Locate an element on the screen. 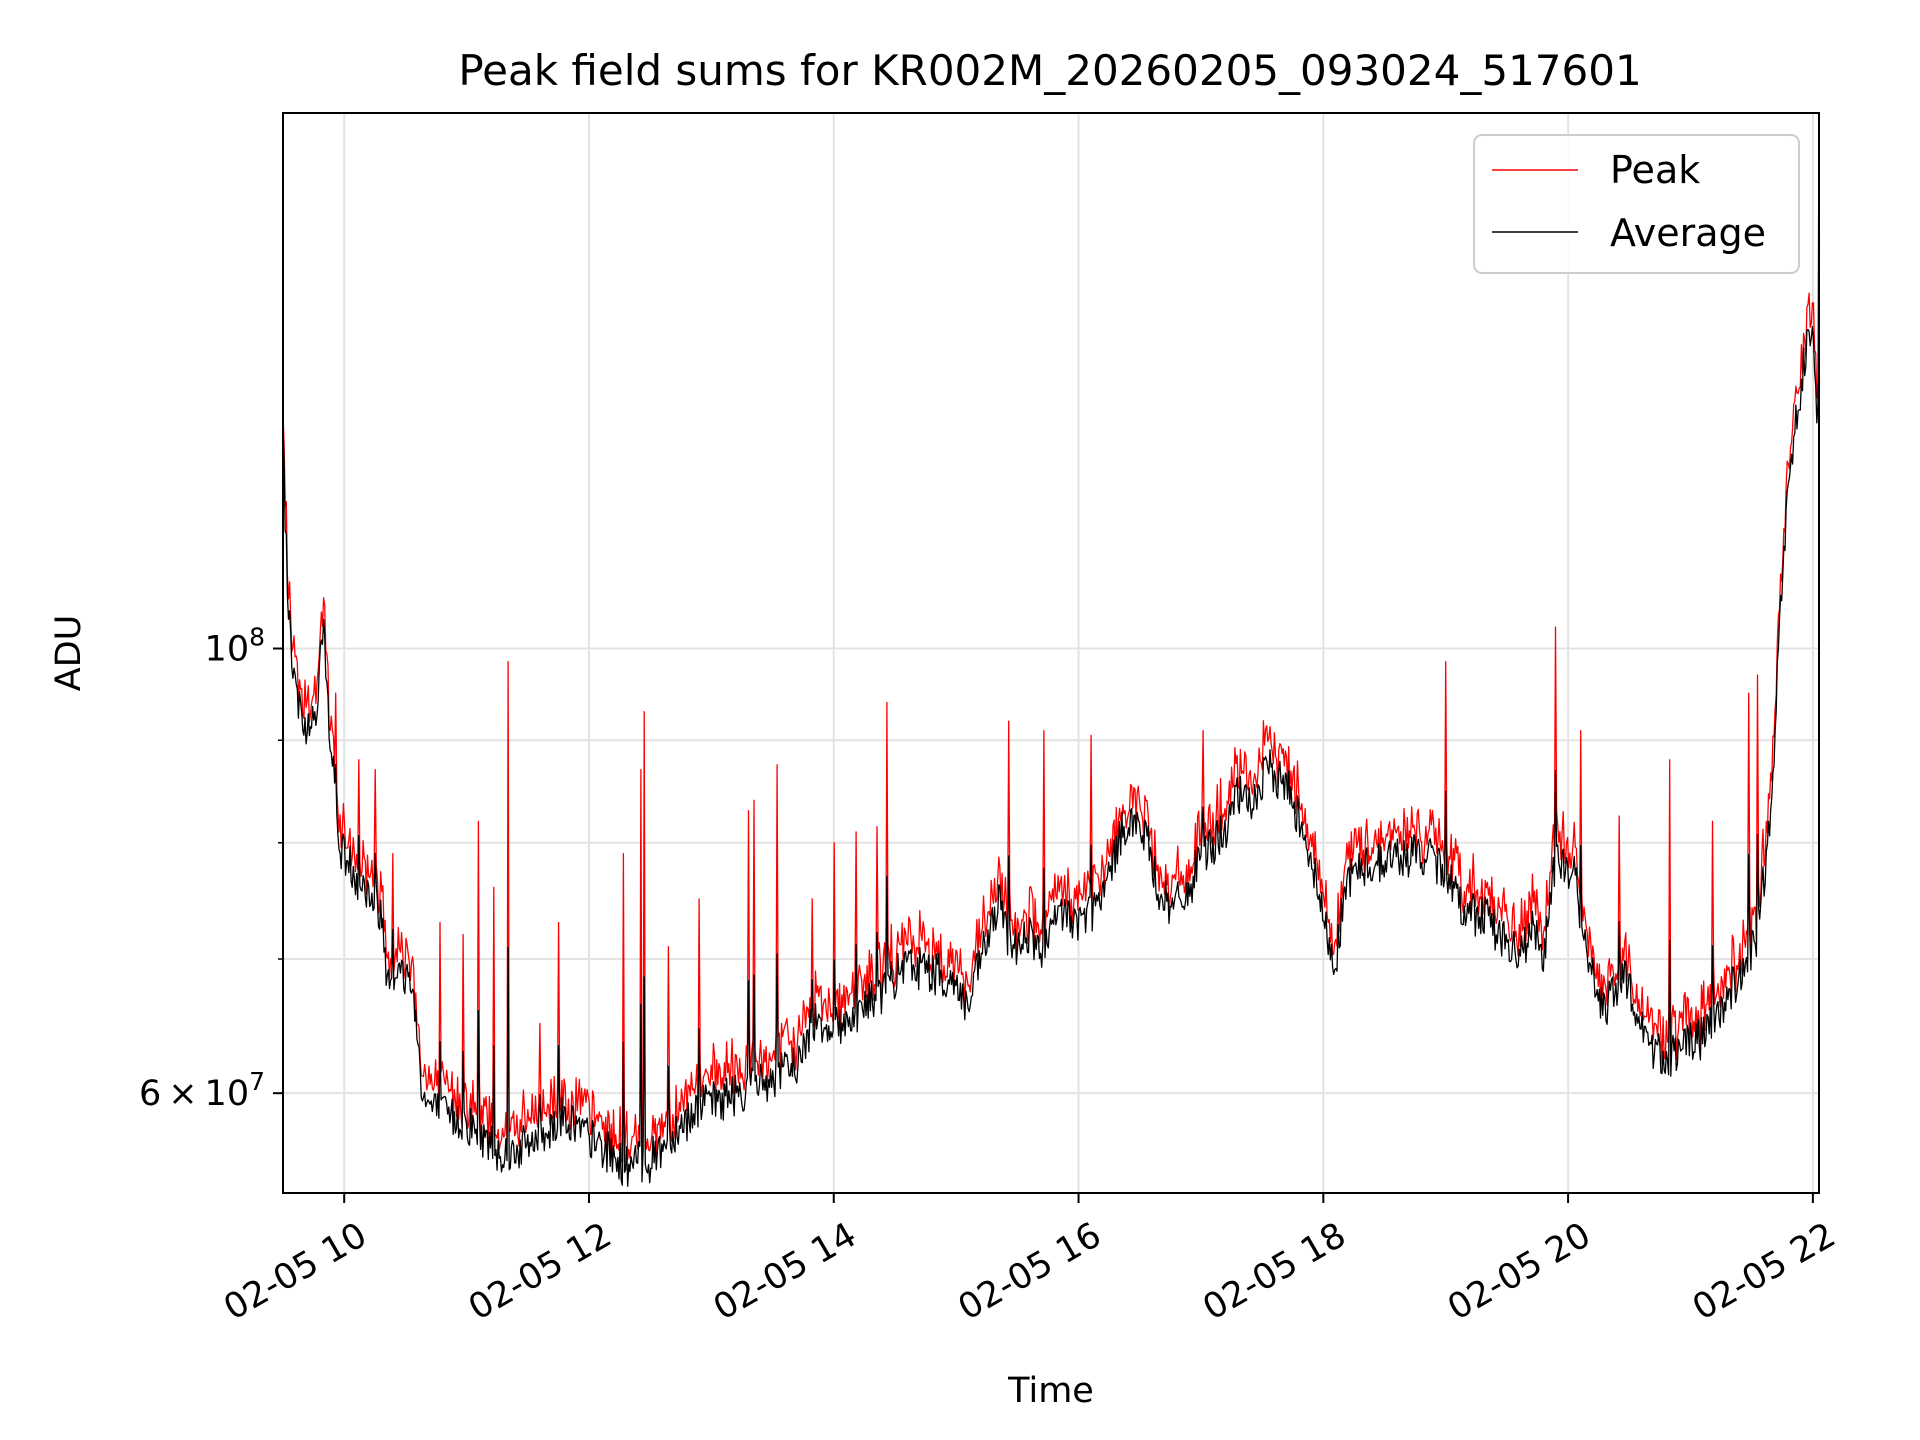  legend: Peak Average is located at coordinates (1636, 204).